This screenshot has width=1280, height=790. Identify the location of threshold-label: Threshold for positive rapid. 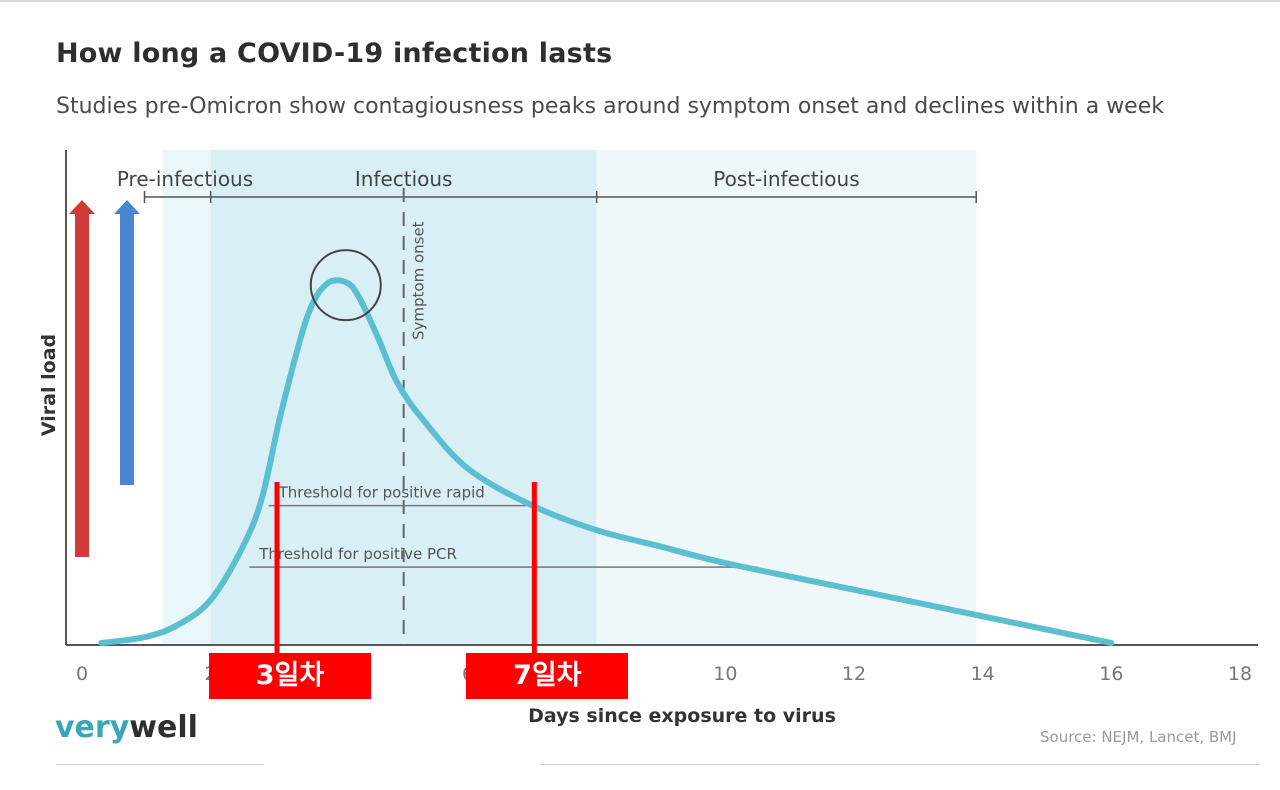
(381, 493).